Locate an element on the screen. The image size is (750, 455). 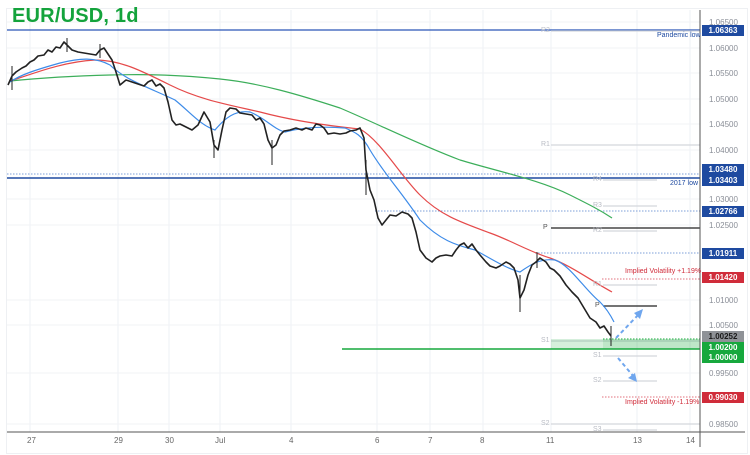
projection-down-arrow is located at coordinates (627, 369).